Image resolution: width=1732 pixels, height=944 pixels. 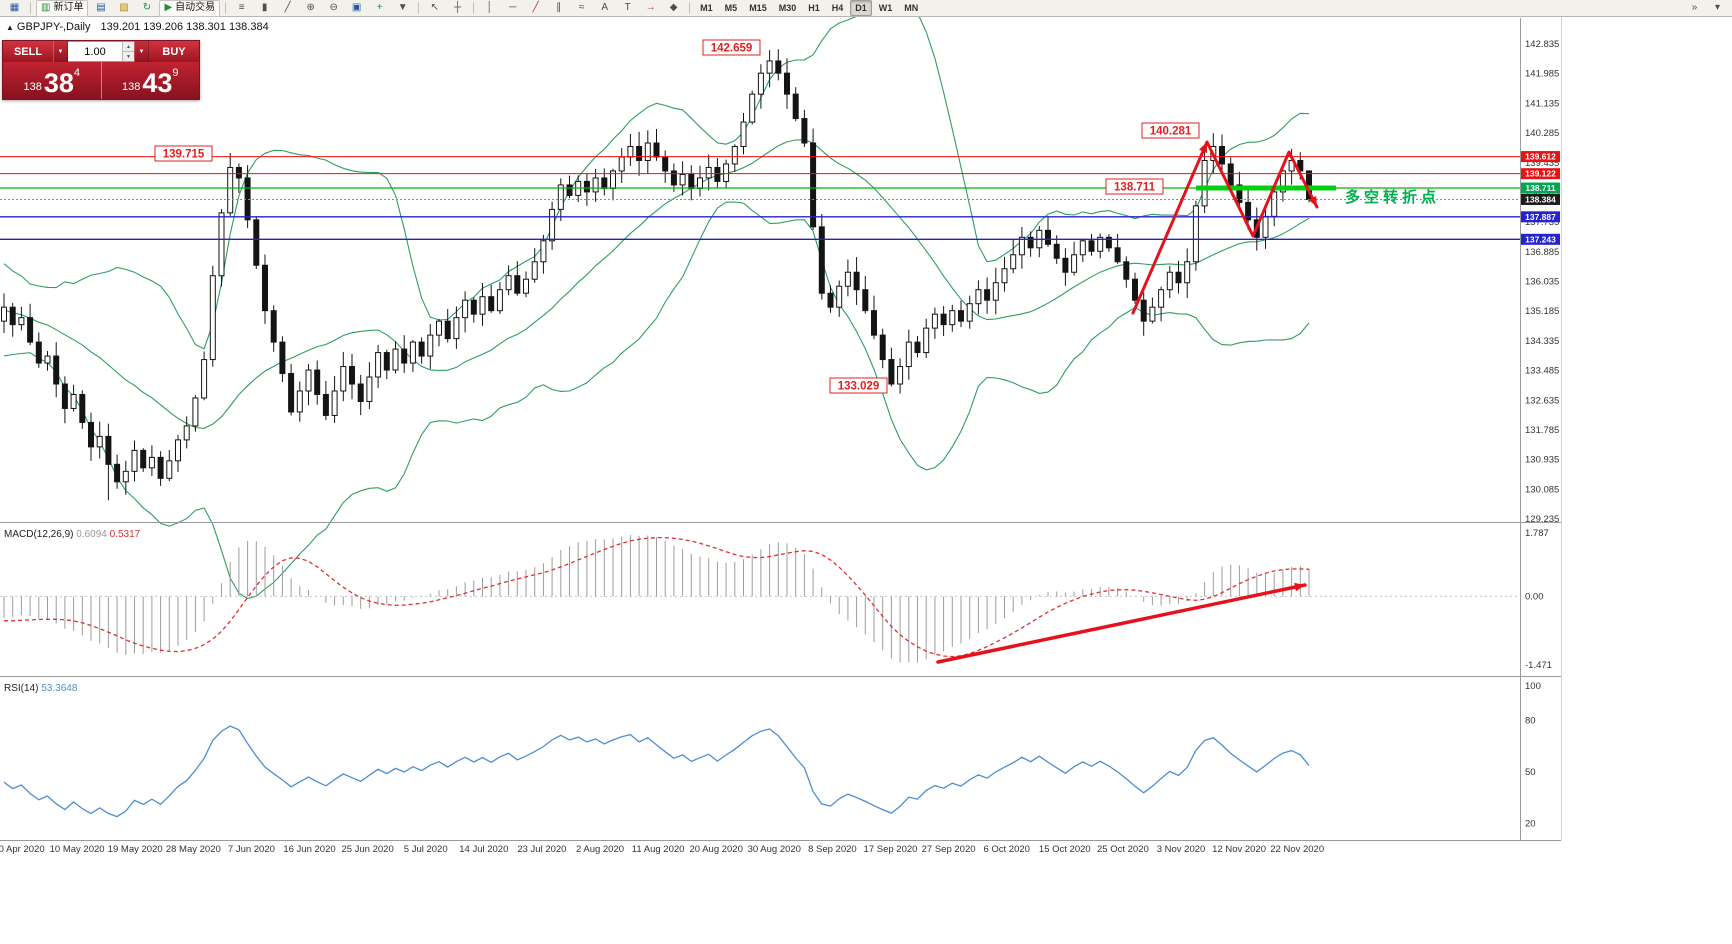 I want to click on sell-options-dropdown: ▼, so click(x=60, y=51).